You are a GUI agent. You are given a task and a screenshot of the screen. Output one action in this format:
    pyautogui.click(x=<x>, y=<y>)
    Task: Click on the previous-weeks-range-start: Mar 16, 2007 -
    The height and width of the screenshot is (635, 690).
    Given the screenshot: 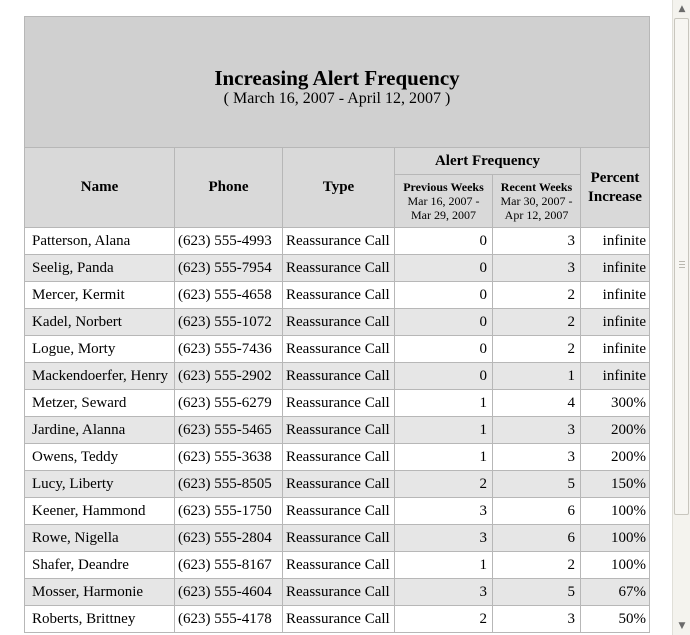 What is the action you would take?
    pyautogui.click(x=443, y=201)
    